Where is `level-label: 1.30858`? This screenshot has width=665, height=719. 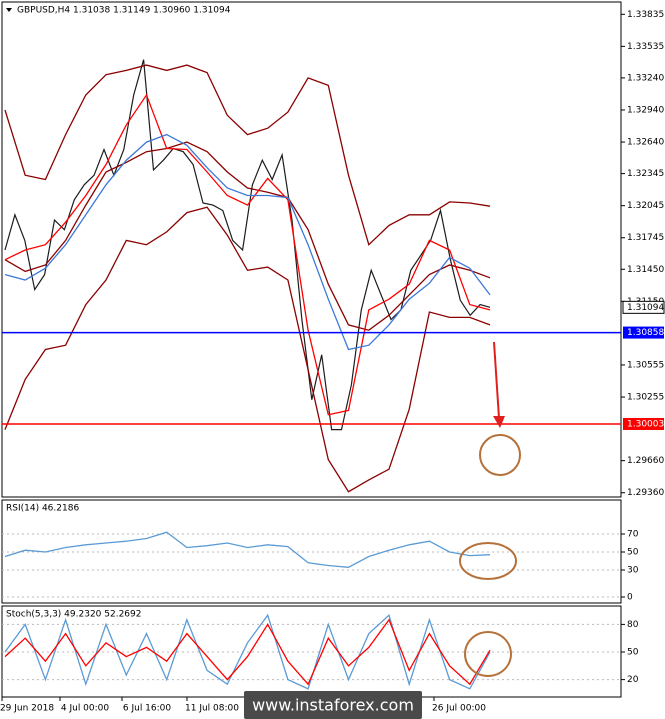 level-label: 1.30858 is located at coordinates (645, 333).